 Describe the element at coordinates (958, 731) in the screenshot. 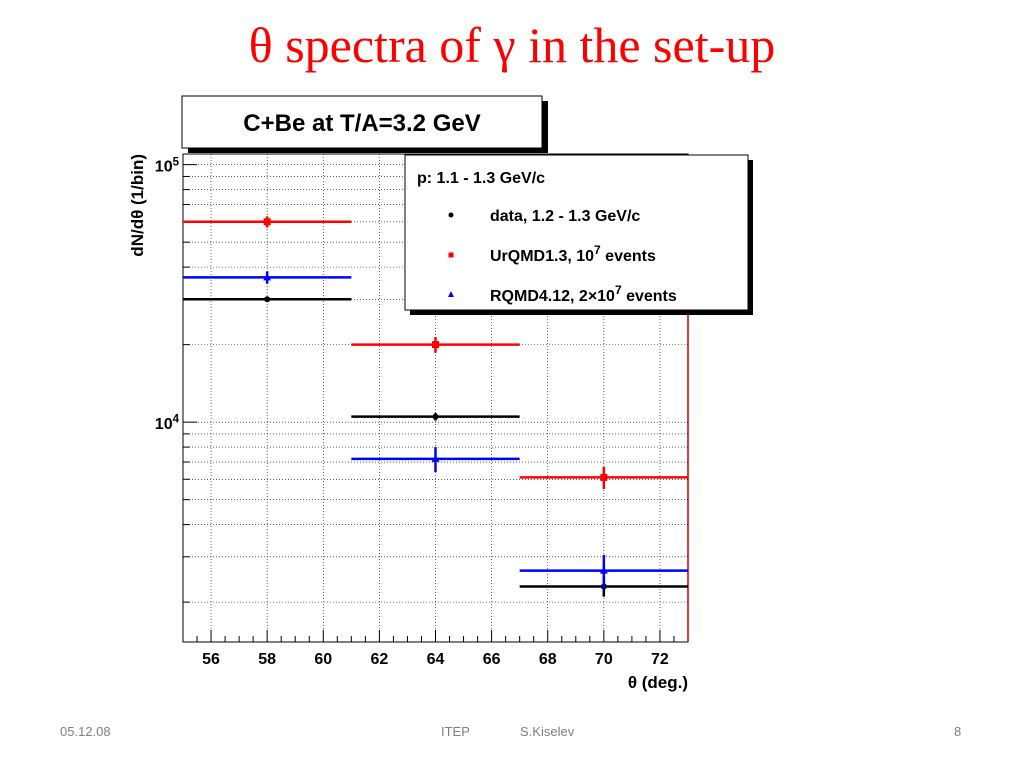

I see `footer-page-number: 8` at that location.